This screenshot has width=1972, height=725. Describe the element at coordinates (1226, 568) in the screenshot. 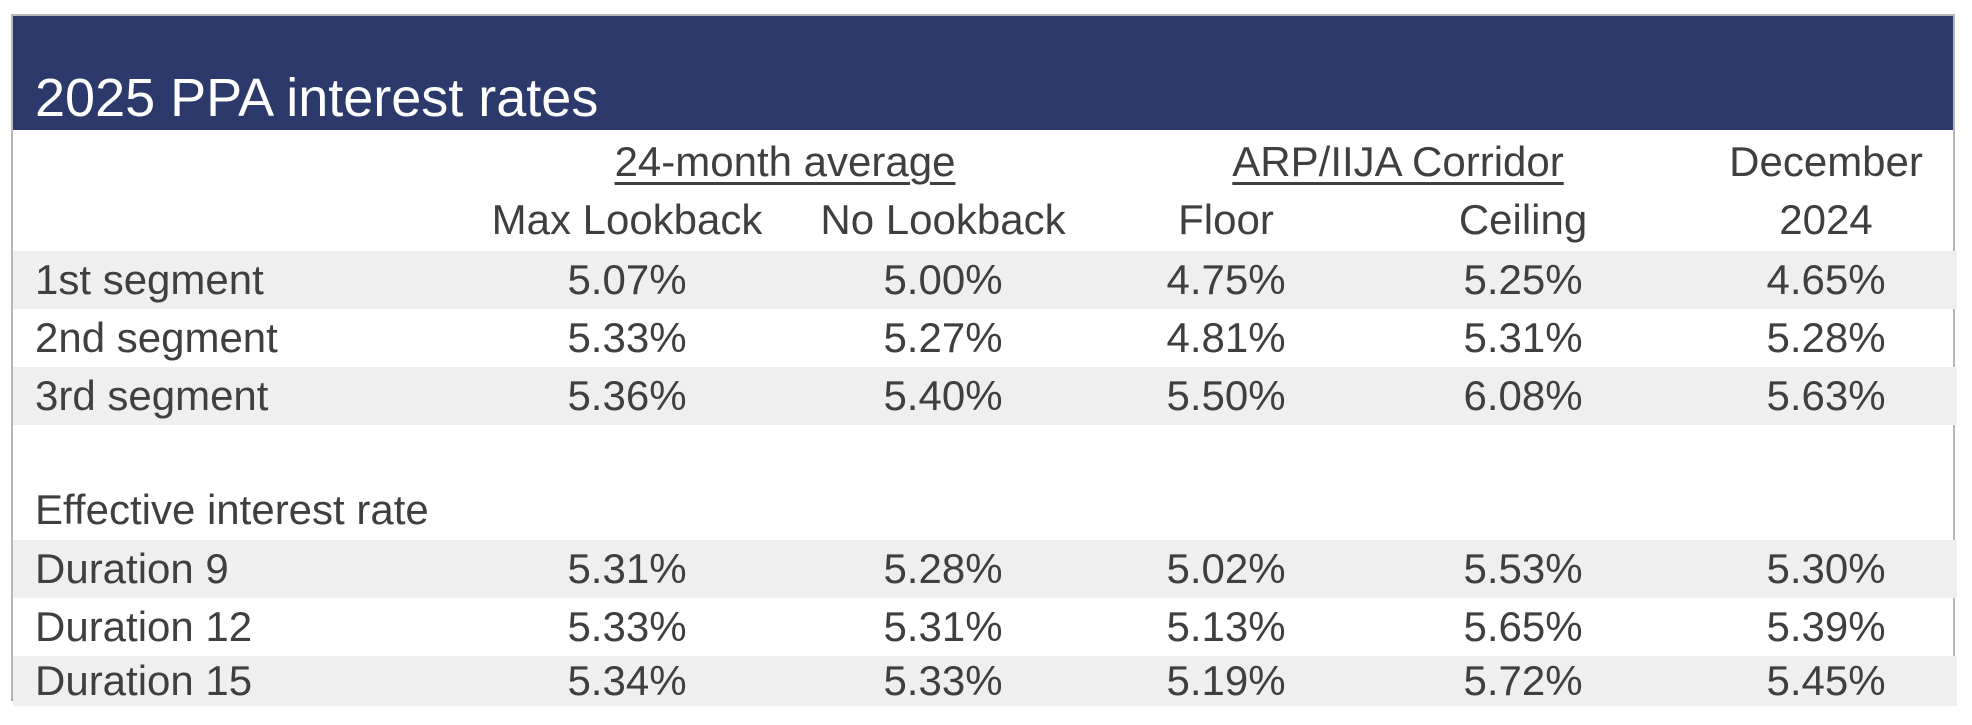

I see `value-cell: 5.02%` at that location.